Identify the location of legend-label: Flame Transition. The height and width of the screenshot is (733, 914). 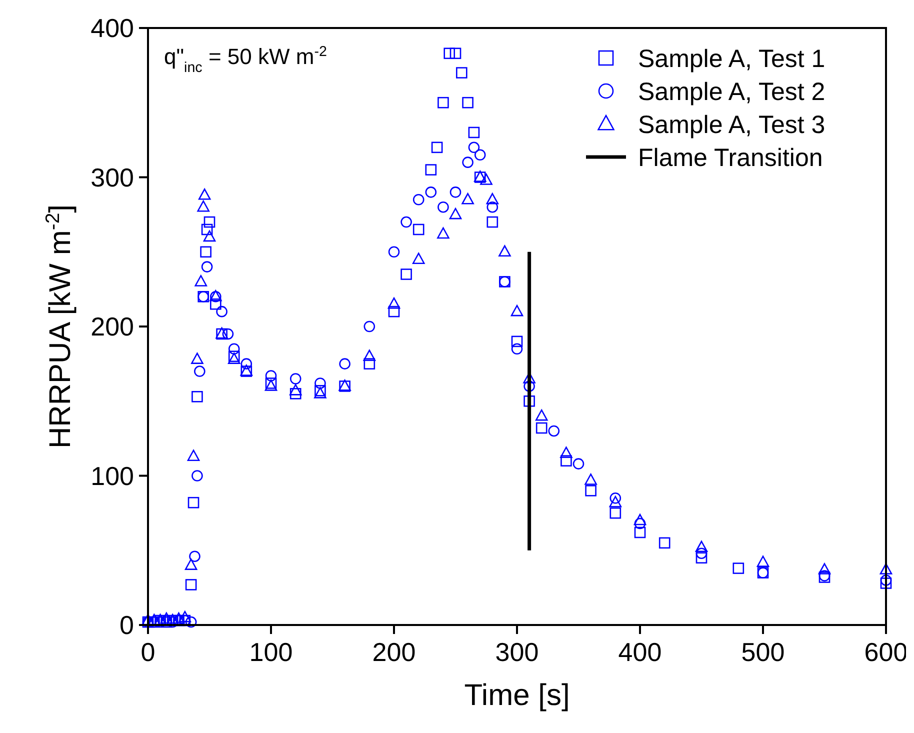
(730, 158).